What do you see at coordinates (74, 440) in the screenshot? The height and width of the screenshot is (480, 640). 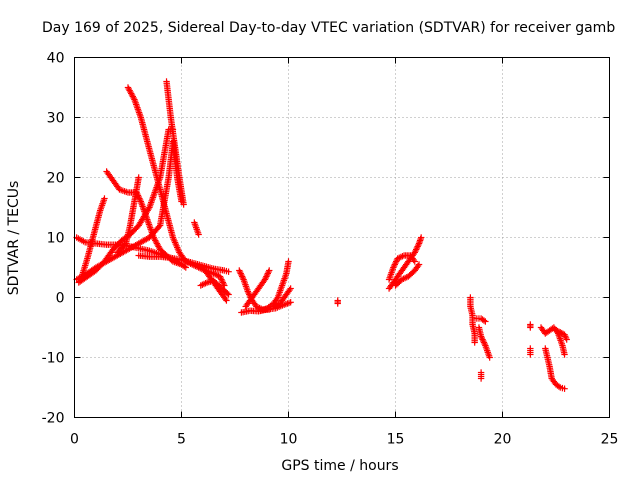 I see `x-tick-label: 0` at bounding box center [74, 440].